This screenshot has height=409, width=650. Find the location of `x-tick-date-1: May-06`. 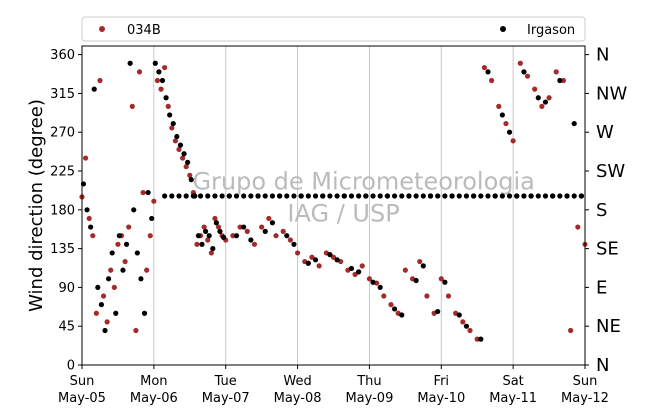

x-tick-date-1: May-06 is located at coordinates (154, 398).